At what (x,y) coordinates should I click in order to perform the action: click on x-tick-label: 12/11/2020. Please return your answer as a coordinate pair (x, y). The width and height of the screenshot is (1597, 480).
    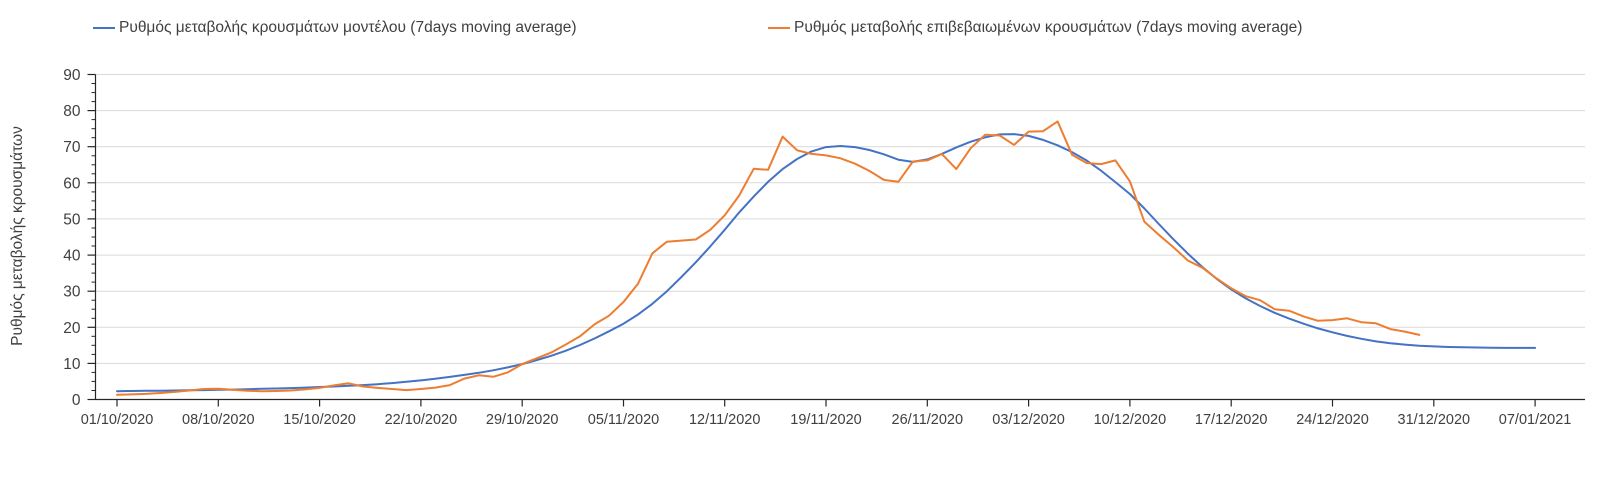
    Looking at the image, I should click on (725, 420).